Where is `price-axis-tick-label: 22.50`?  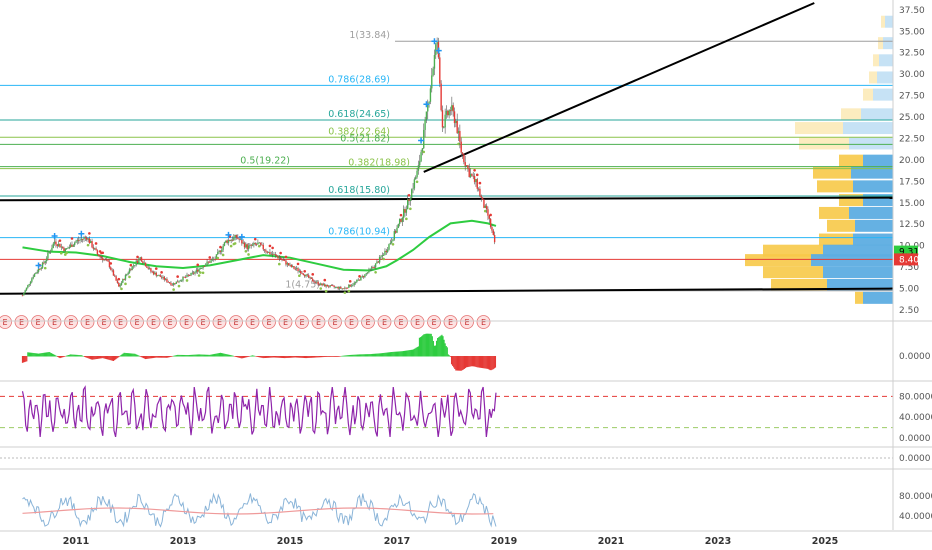
price-axis-tick-label: 22.50 is located at coordinates (912, 139).